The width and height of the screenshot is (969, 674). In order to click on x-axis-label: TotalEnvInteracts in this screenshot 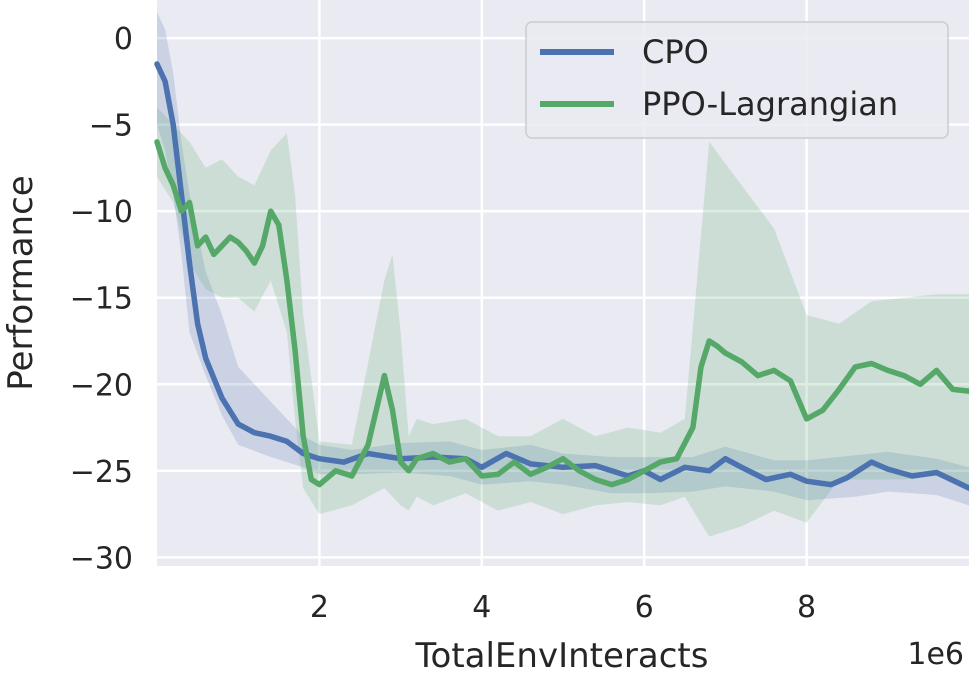, I will do `click(562, 655)`.